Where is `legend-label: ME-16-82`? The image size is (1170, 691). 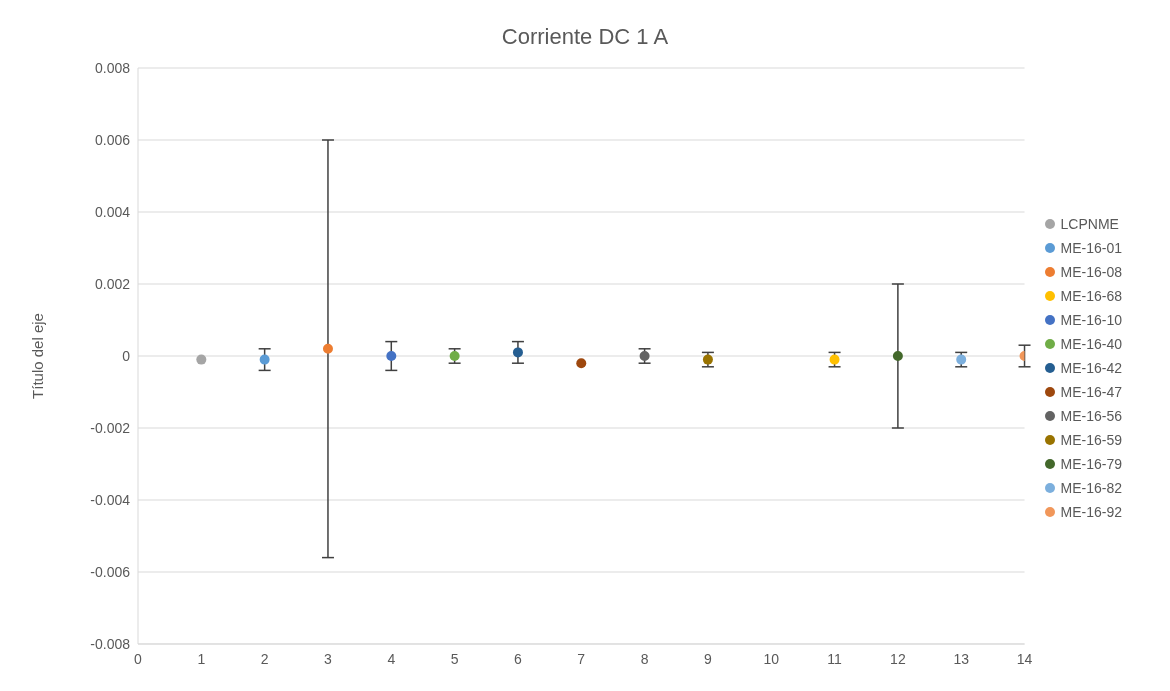 legend-label: ME-16-82 is located at coordinates (1091, 488).